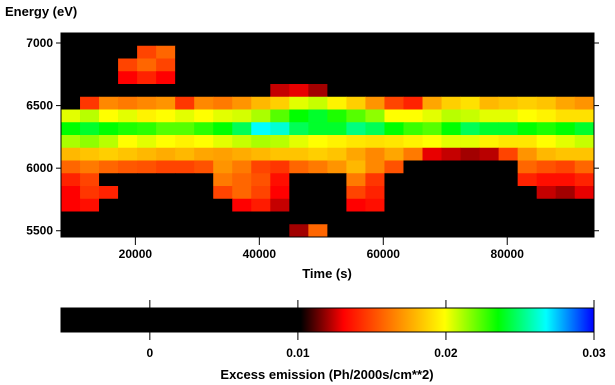  I want to click on colorbar-label: Excess emission (Ph/2000s/cm**2), so click(326, 374).